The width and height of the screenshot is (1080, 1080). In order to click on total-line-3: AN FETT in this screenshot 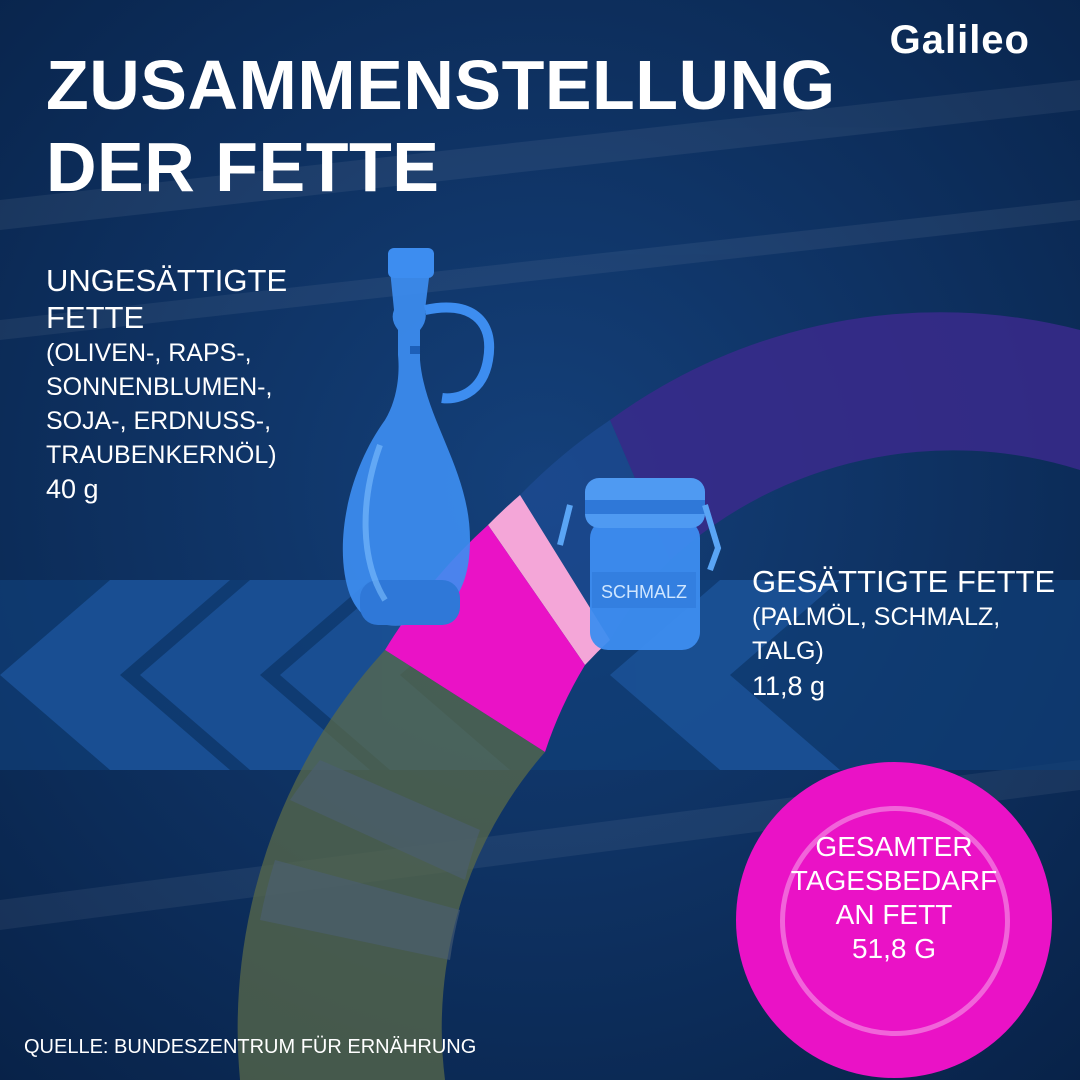, I will do `click(894, 914)`.